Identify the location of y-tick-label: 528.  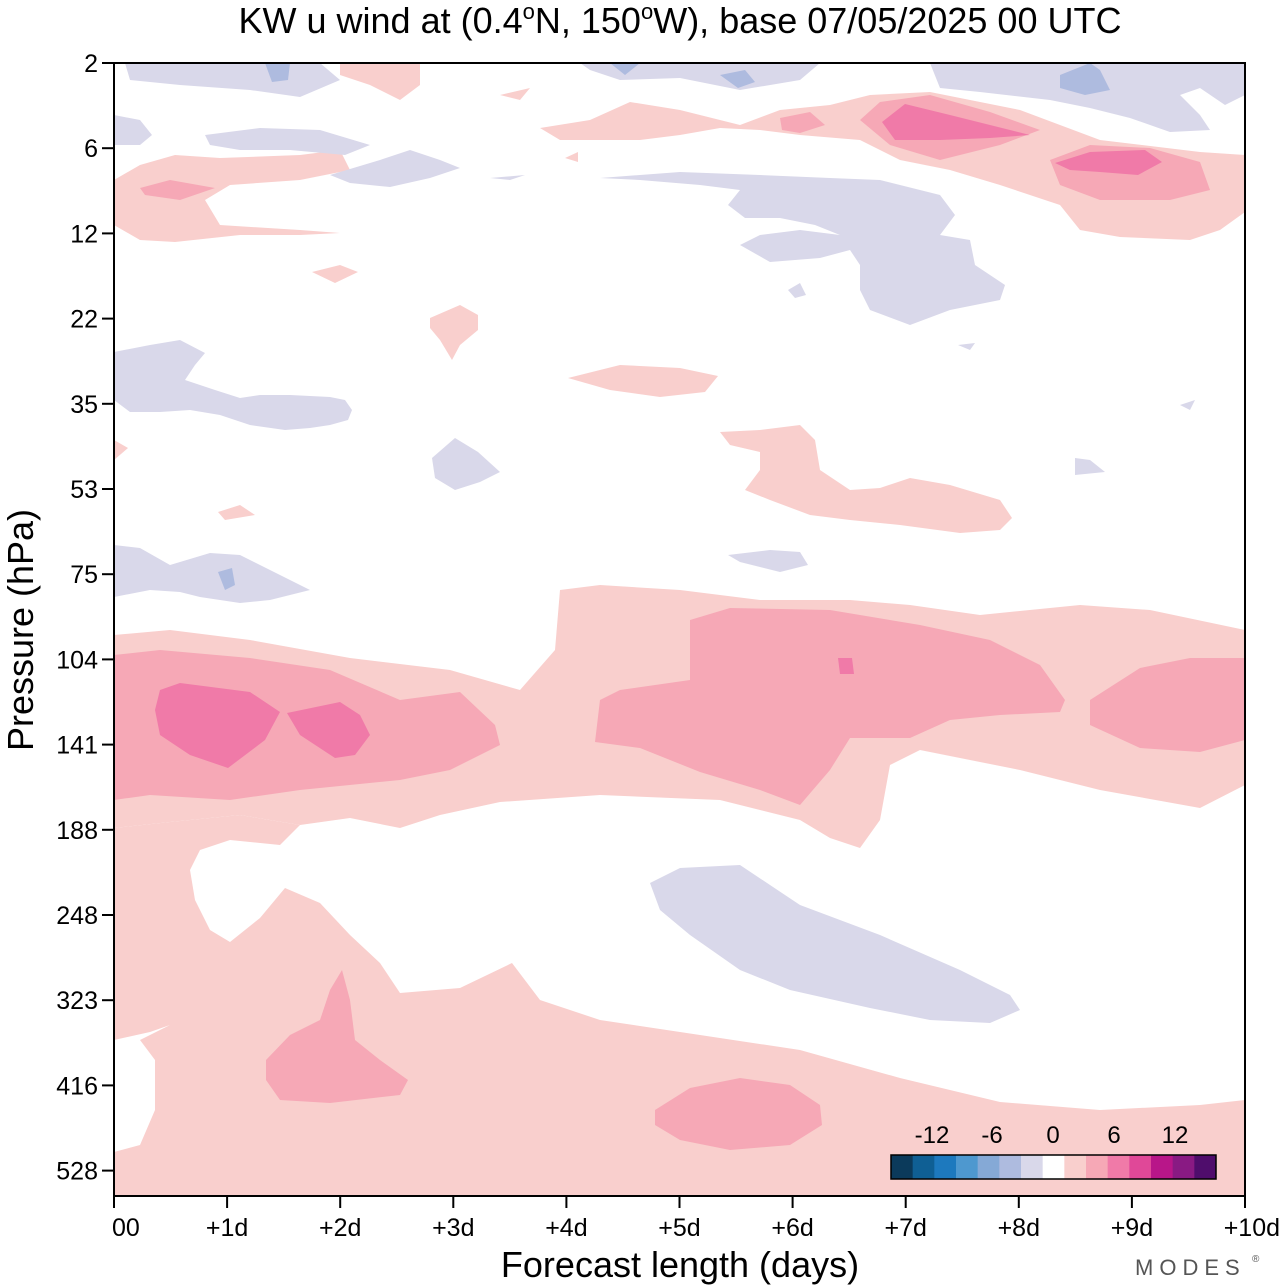
(77, 1172).